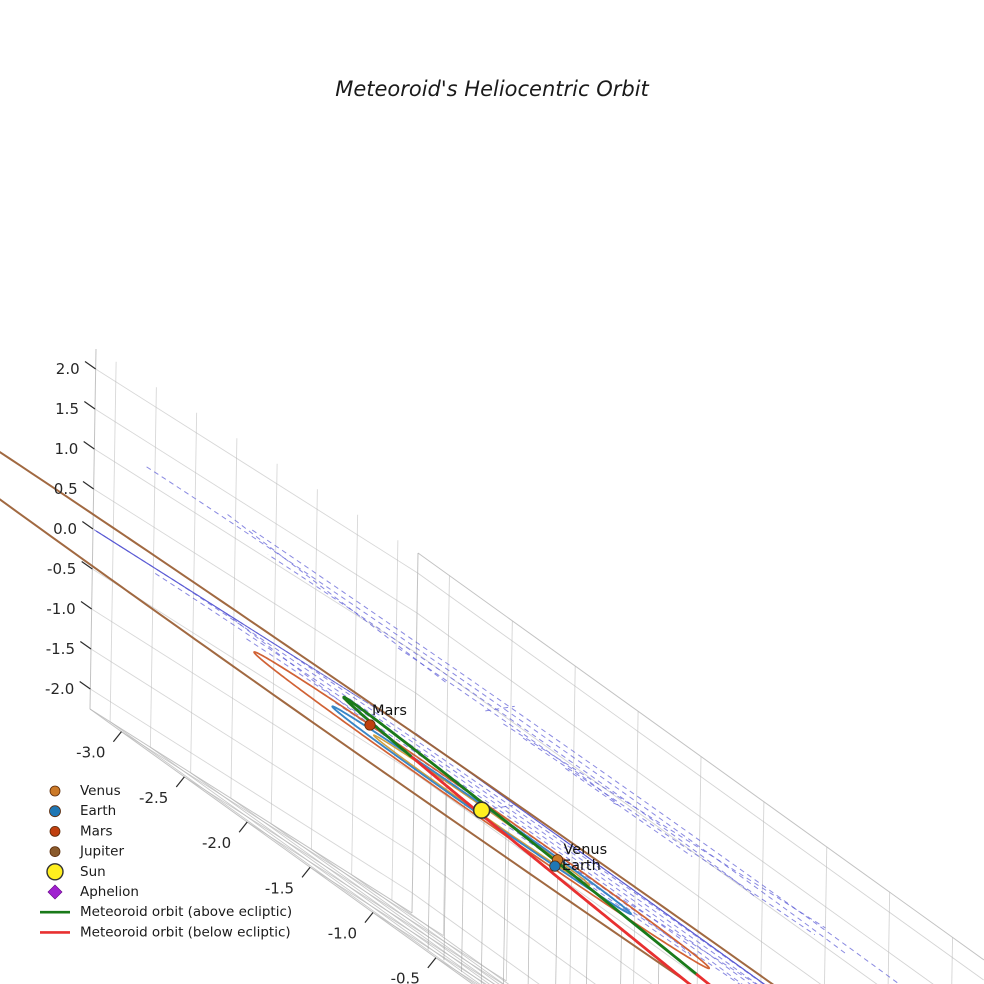 The width and height of the screenshot is (984, 984). Describe the element at coordinates (464, 795) in the screenshot. I see `body-markers` at that location.